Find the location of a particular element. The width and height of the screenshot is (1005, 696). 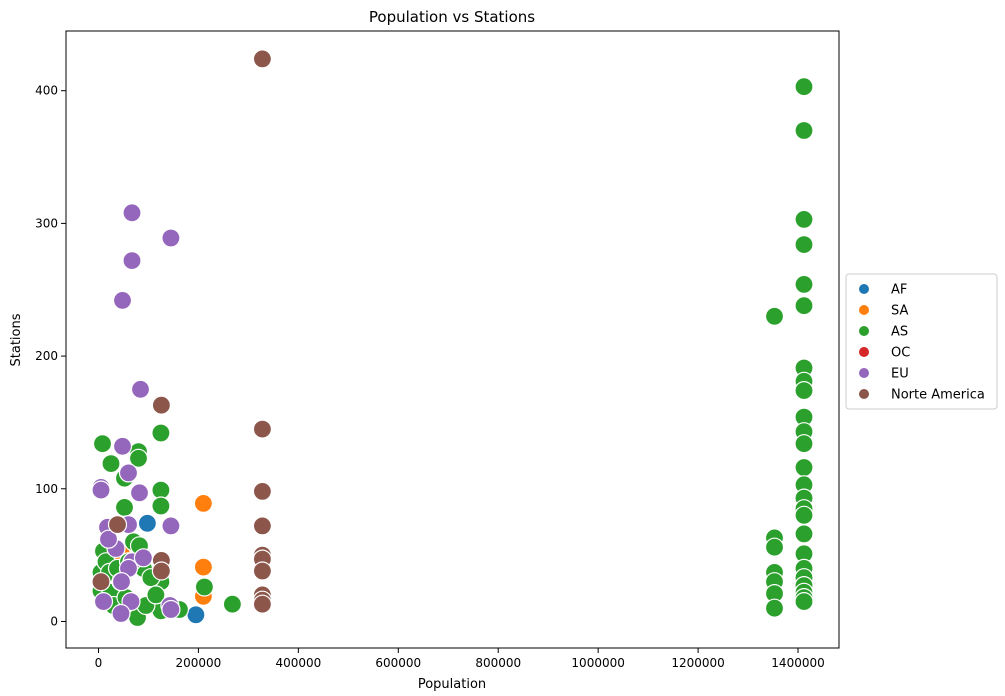

legend-label: EU is located at coordinates (900, 374).